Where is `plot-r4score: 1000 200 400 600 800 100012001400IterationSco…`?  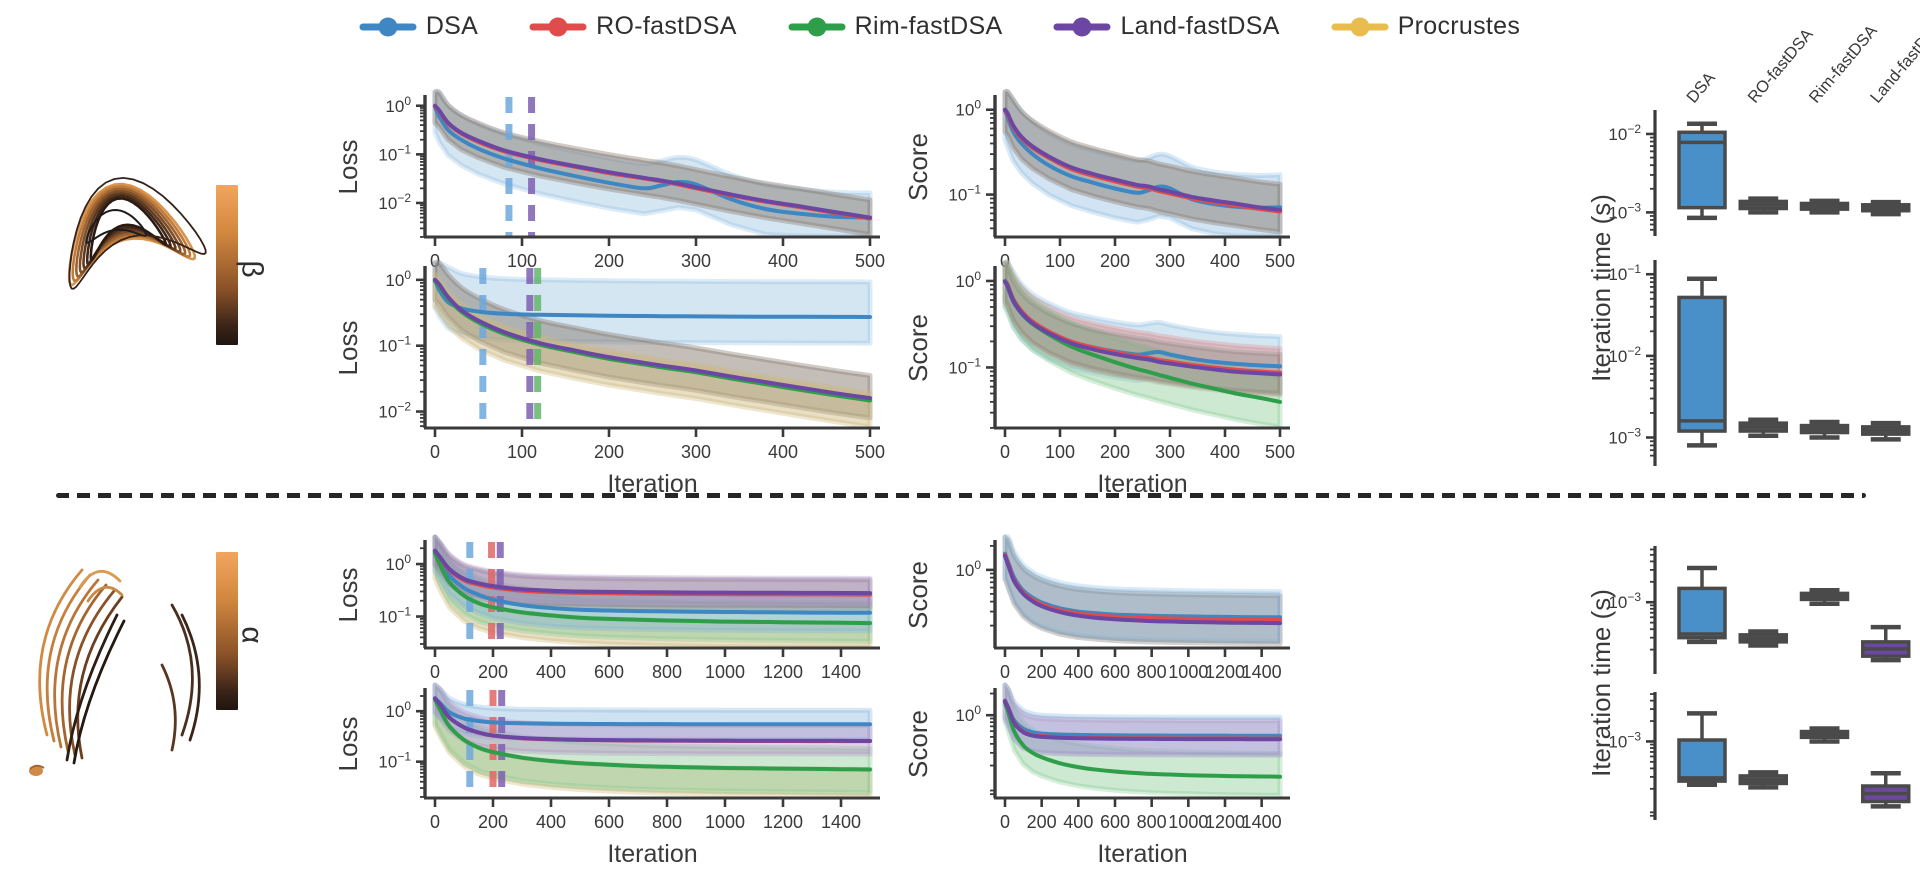
plot-r4score: 1000 200 400 600 800 100012001400IterationSco… is located at coordinates (1096, 775).